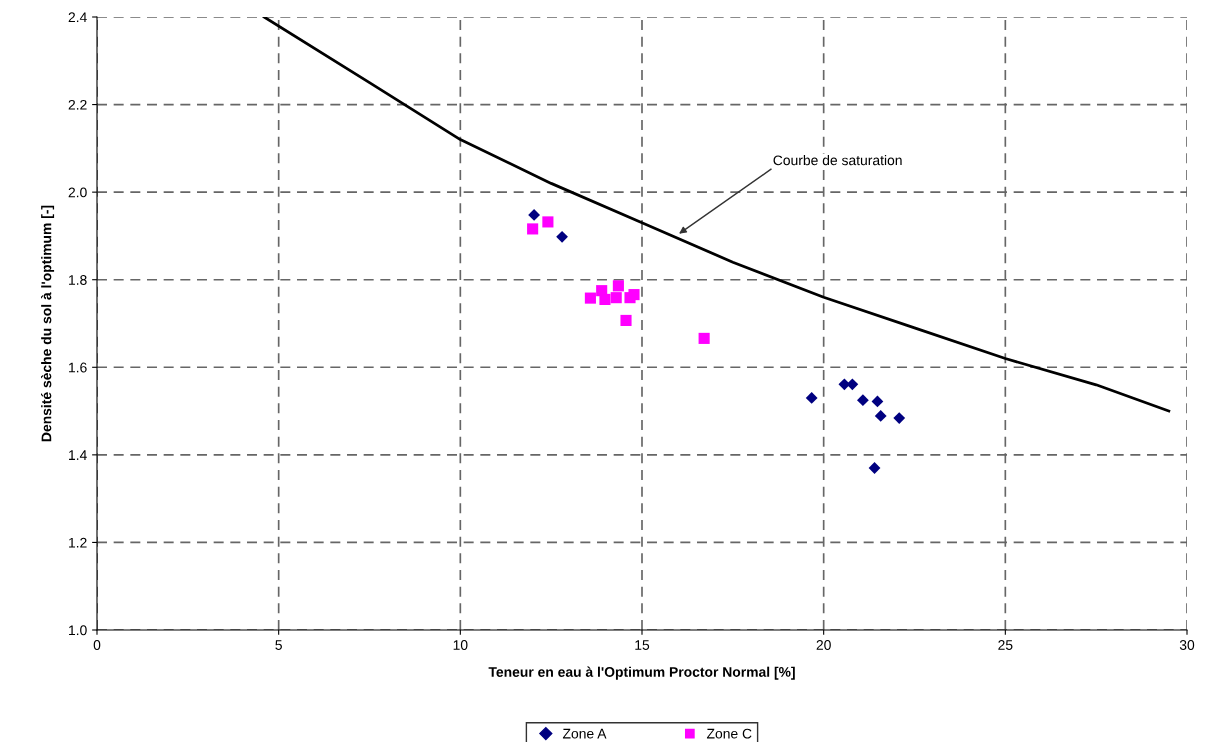 The image size is (1205, 742). I want to click on y-tick-label: 1.8, so click(78, 280).